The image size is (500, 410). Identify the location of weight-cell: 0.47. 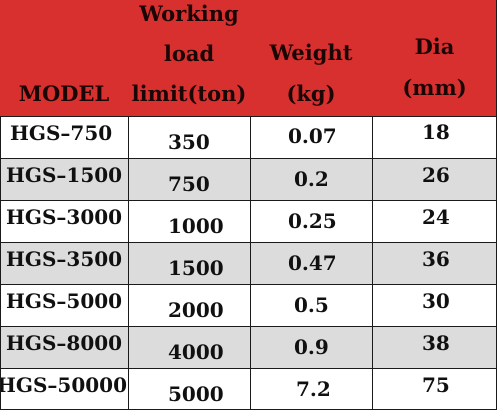
(312, 263).